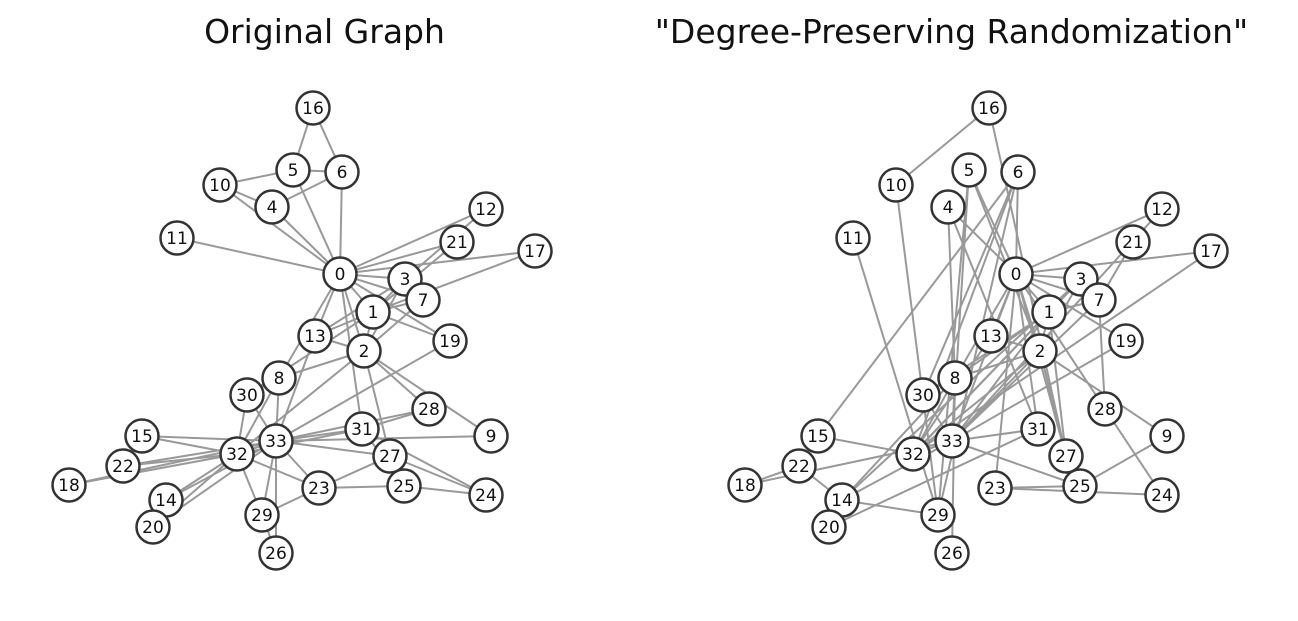 The image size is (1298, 621). I want to click on node-25: 25, so click(1080, 486).